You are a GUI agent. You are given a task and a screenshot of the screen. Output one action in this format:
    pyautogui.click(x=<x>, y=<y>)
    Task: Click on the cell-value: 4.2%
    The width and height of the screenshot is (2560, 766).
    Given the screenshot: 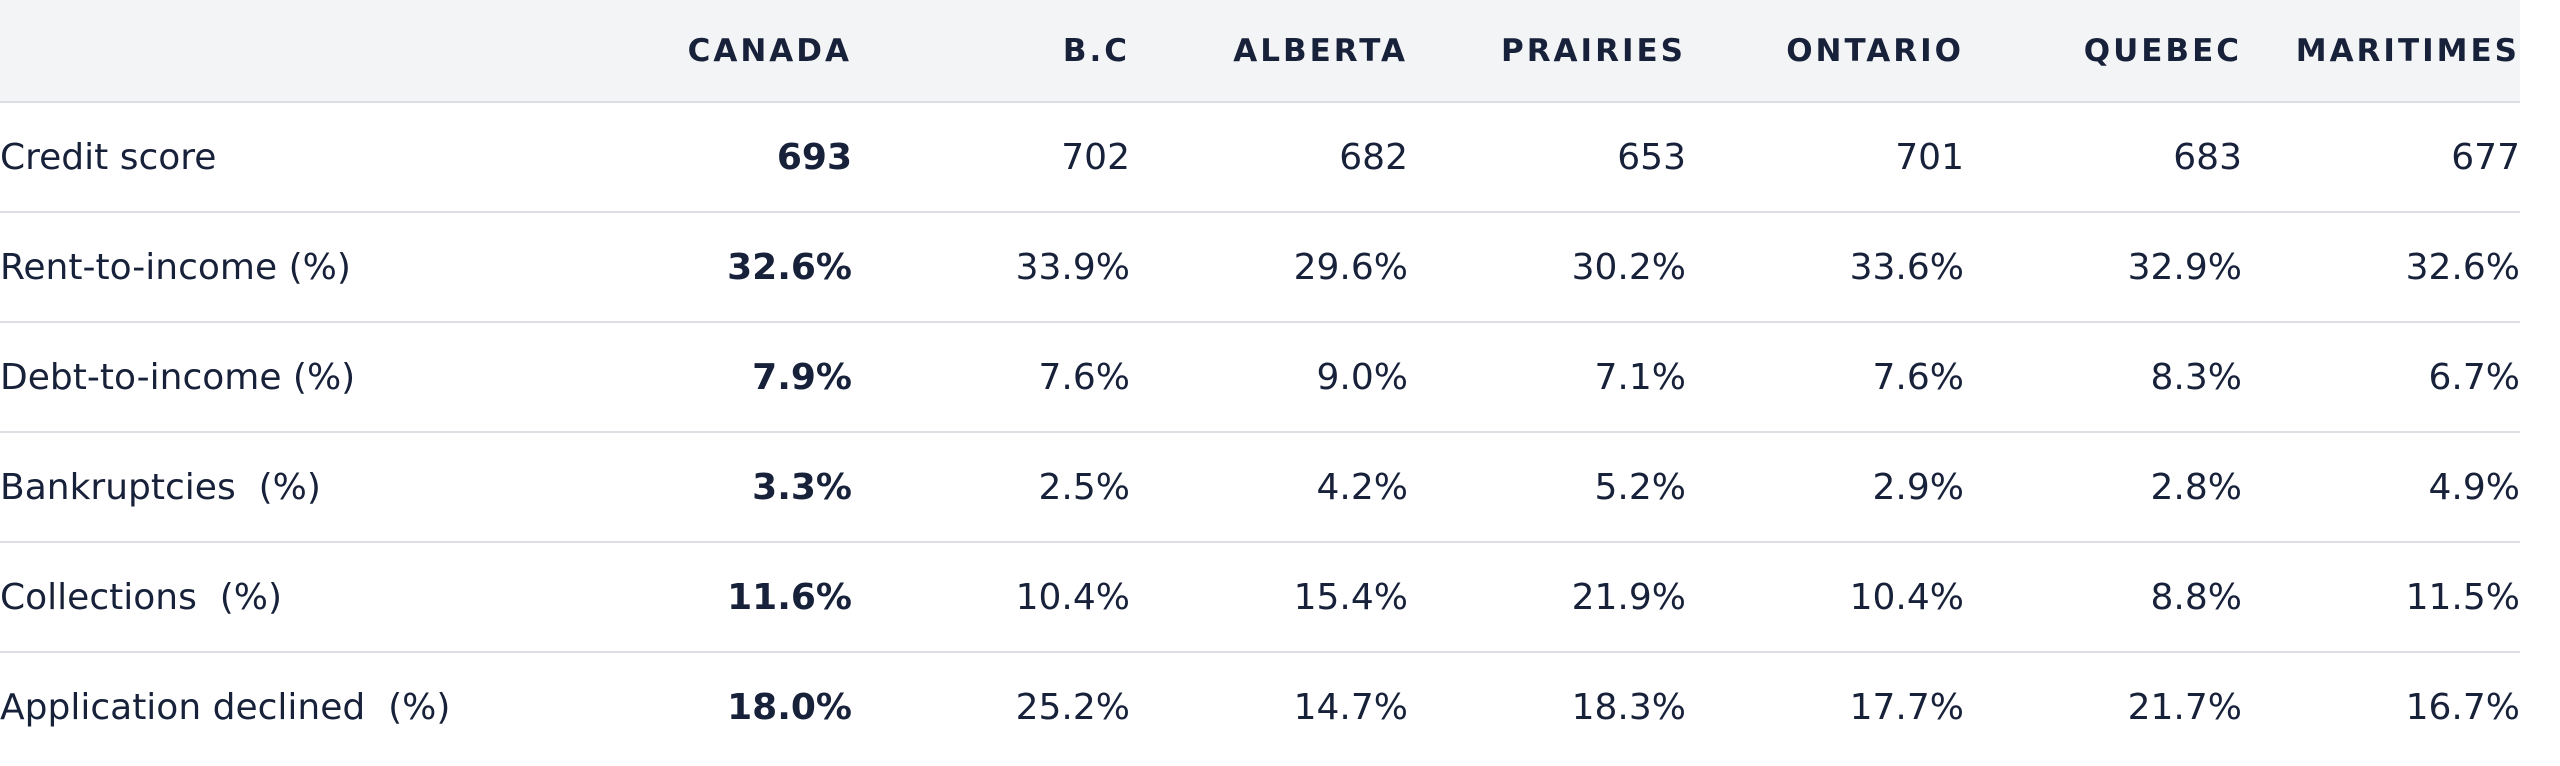 What is the action you would take?
    pyautogui.click(x=1362, y=487)
    